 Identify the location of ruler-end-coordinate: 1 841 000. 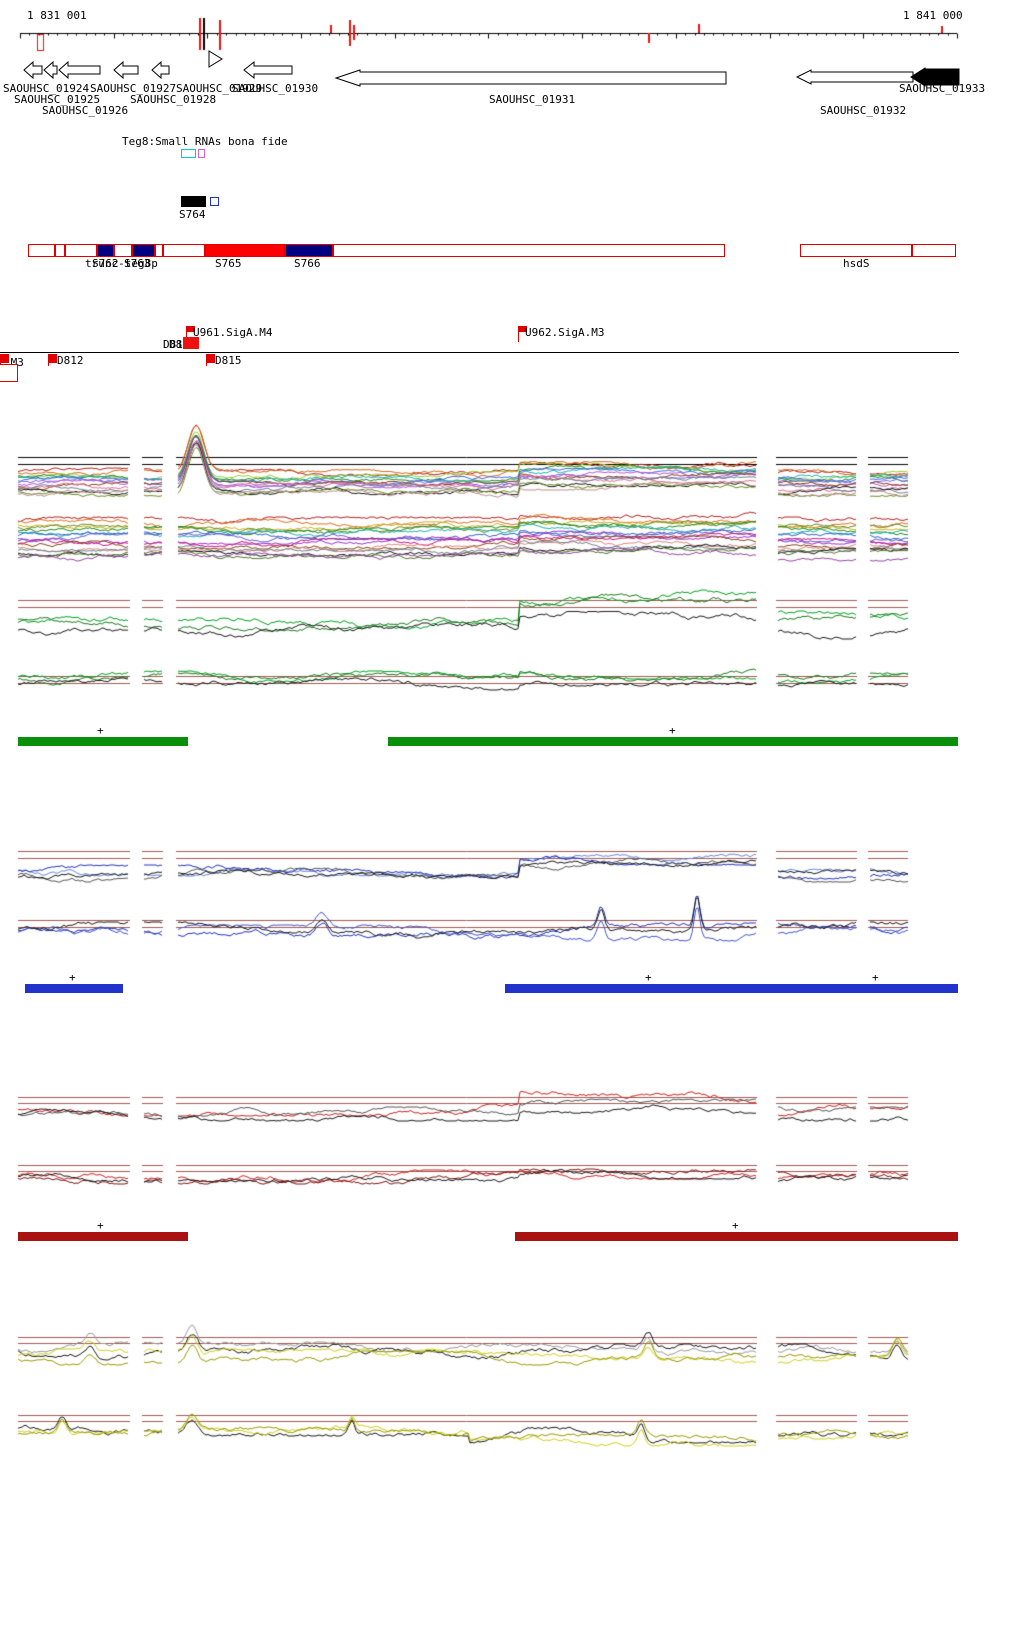
(933, 15).